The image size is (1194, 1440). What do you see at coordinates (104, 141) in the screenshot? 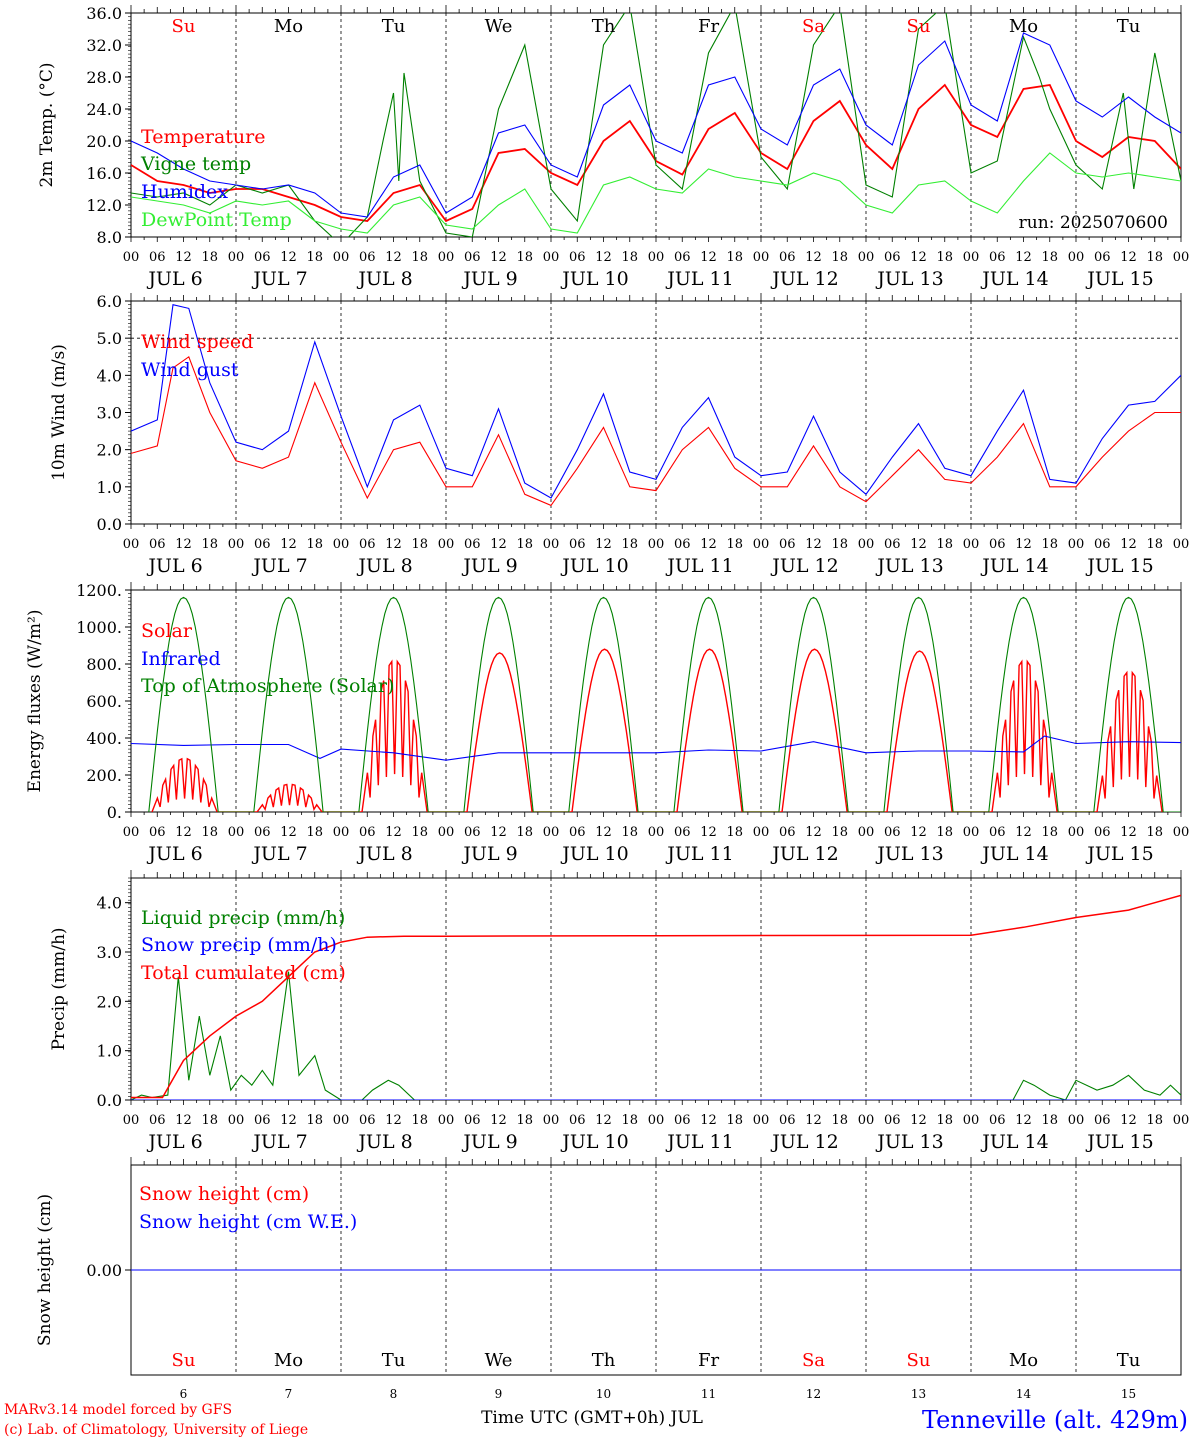
I see `y-tick-label: 20.0` at bounding box center [104, 141].